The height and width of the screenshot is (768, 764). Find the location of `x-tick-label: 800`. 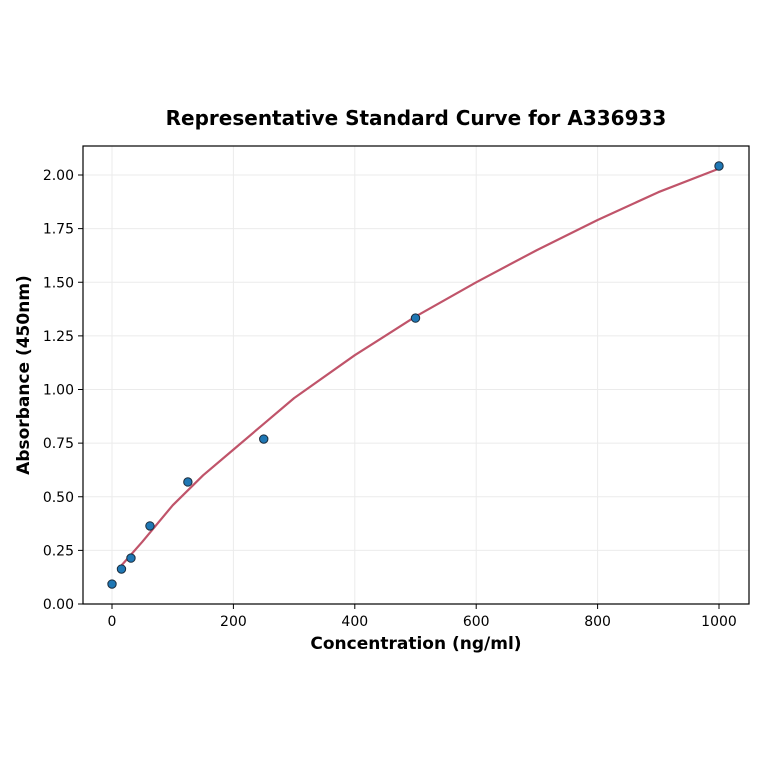

x-tick-label: 800 is located at coordinates (597, 622).